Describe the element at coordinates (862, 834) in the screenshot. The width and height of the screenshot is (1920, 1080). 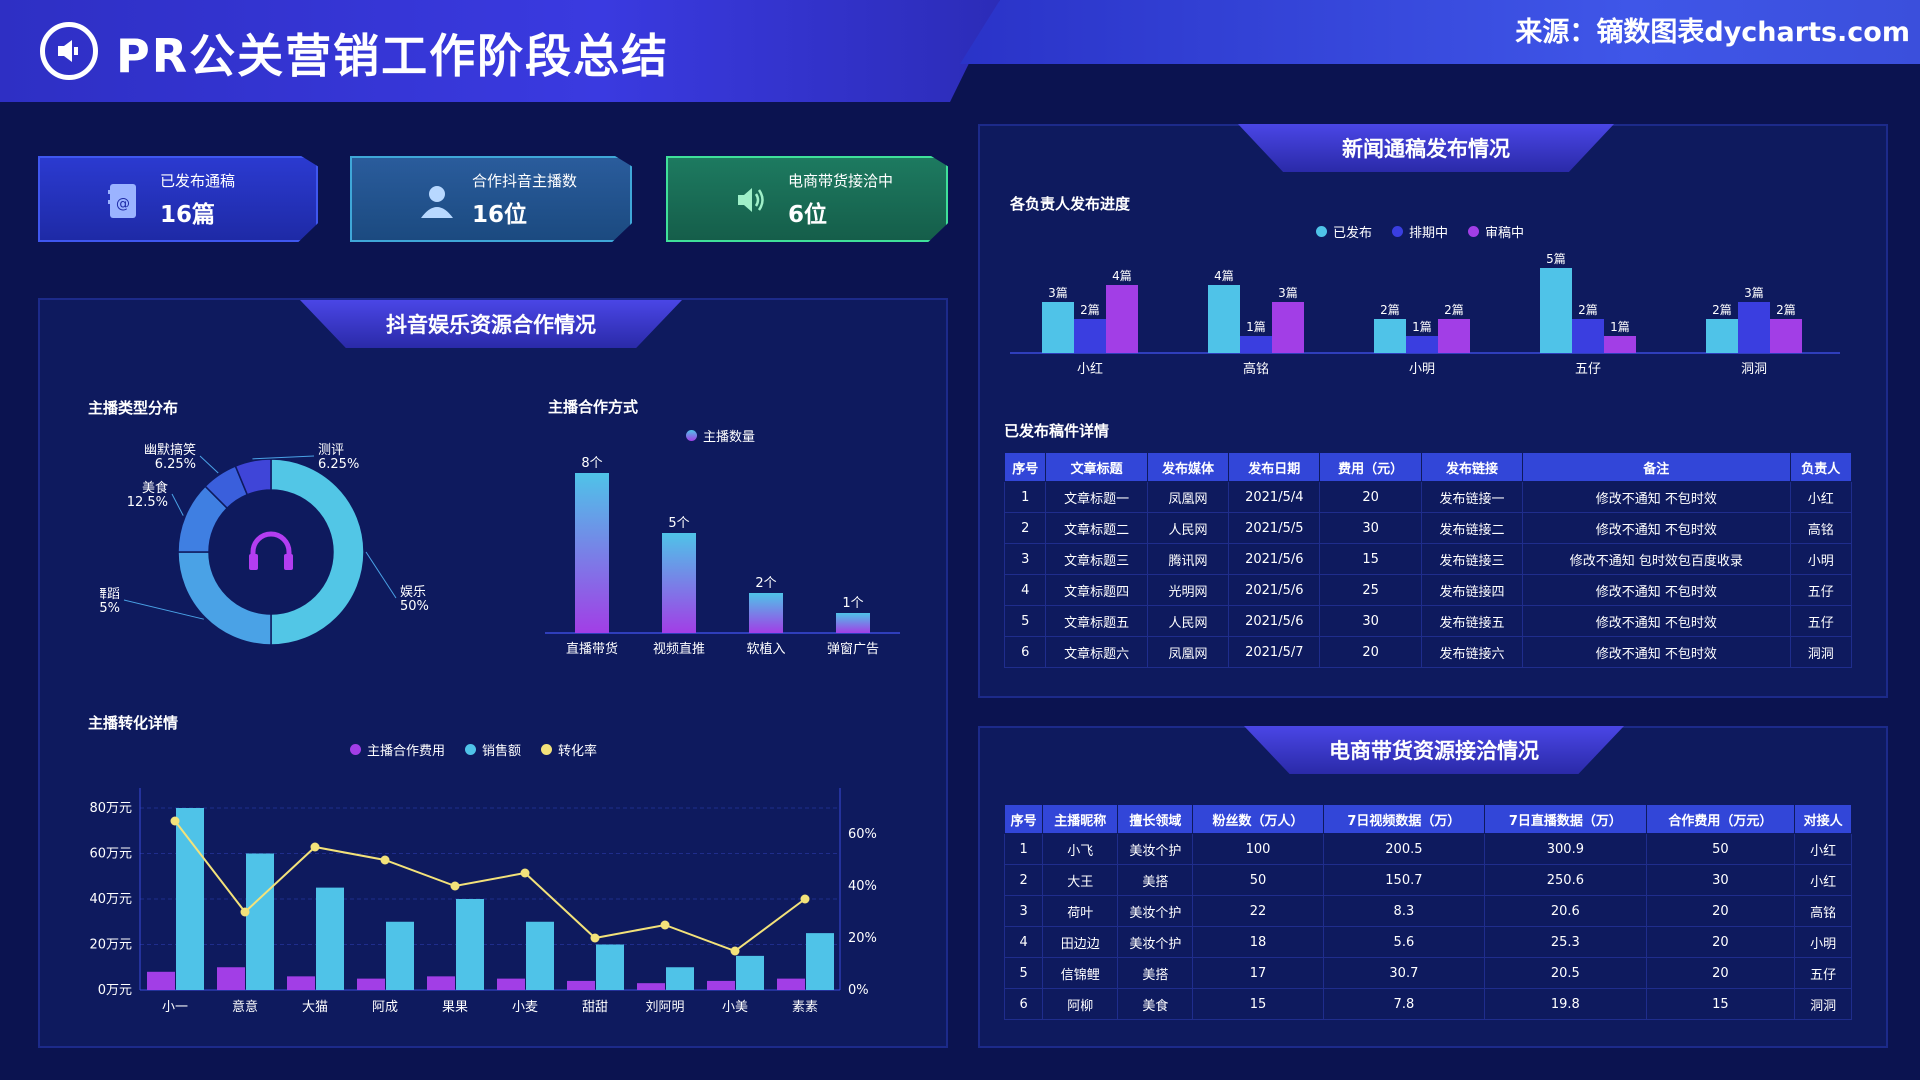
I see `y-right-tick-label: 60%` at that location.